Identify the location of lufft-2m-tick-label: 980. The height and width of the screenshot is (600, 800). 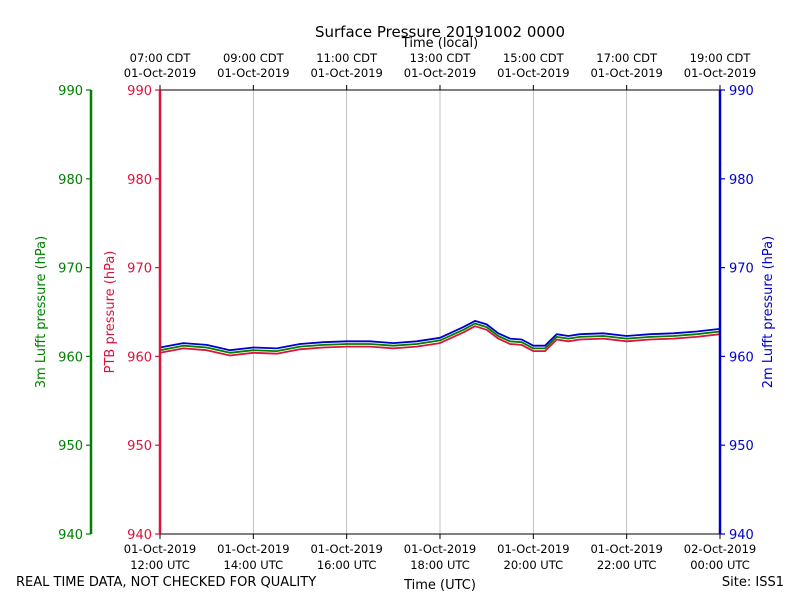
(741, 180).